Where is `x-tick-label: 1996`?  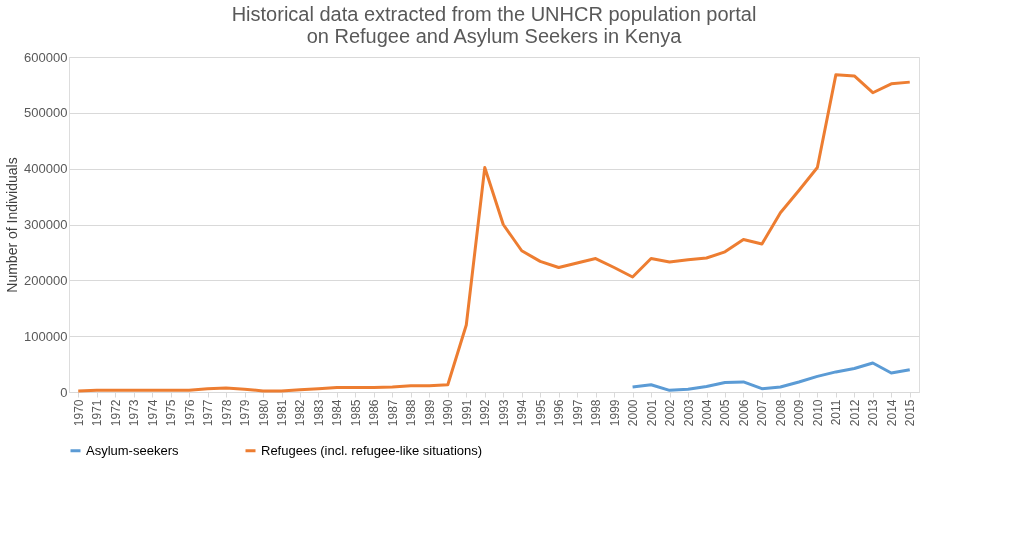 x-tick-label: 1996 is located at coordinates (559, 413).